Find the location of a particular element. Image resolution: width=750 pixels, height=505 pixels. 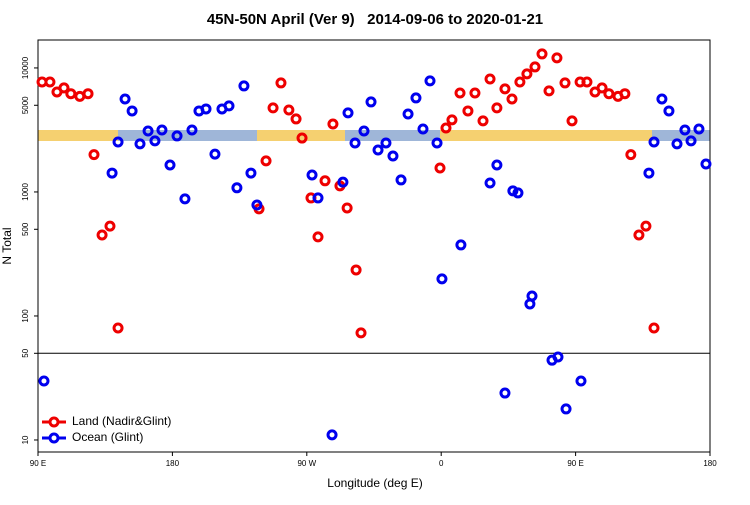

legend-label: Ocean (Glint) is located at coordinates (107, 437).